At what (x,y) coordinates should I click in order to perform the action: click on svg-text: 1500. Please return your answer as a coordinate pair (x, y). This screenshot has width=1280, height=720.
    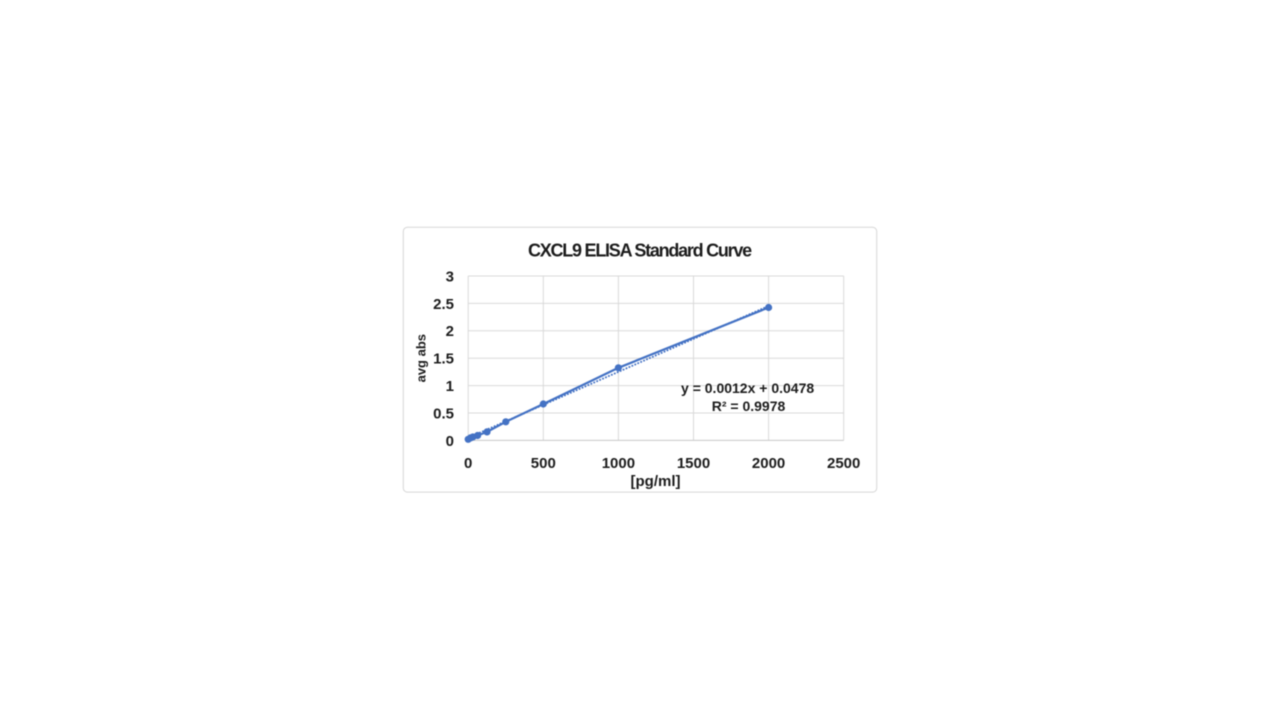
    Looking at the image, I should click on (693, 463).